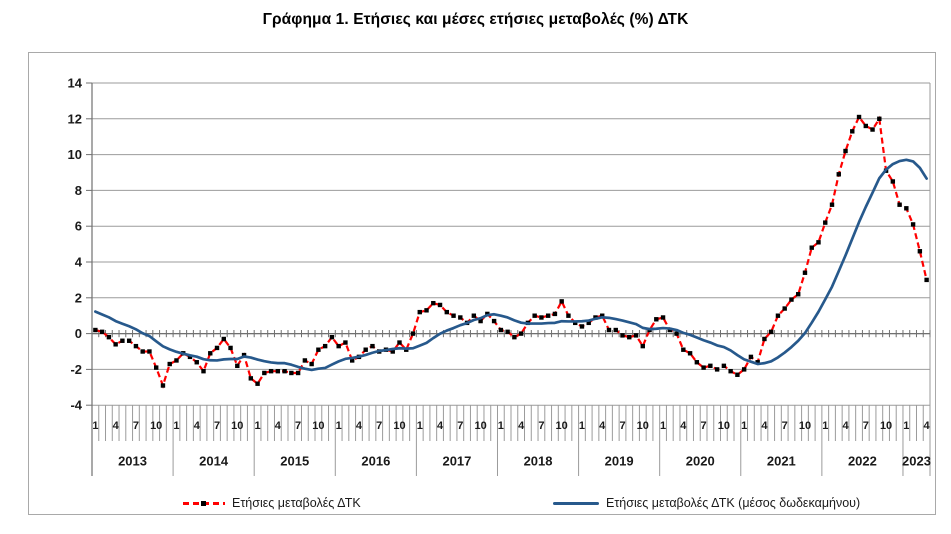 The width and height of the screenshot is (951, 534). Describe the element at coordinates (916, 461) in the screenshot. I see `year-label: 2023` at that location.